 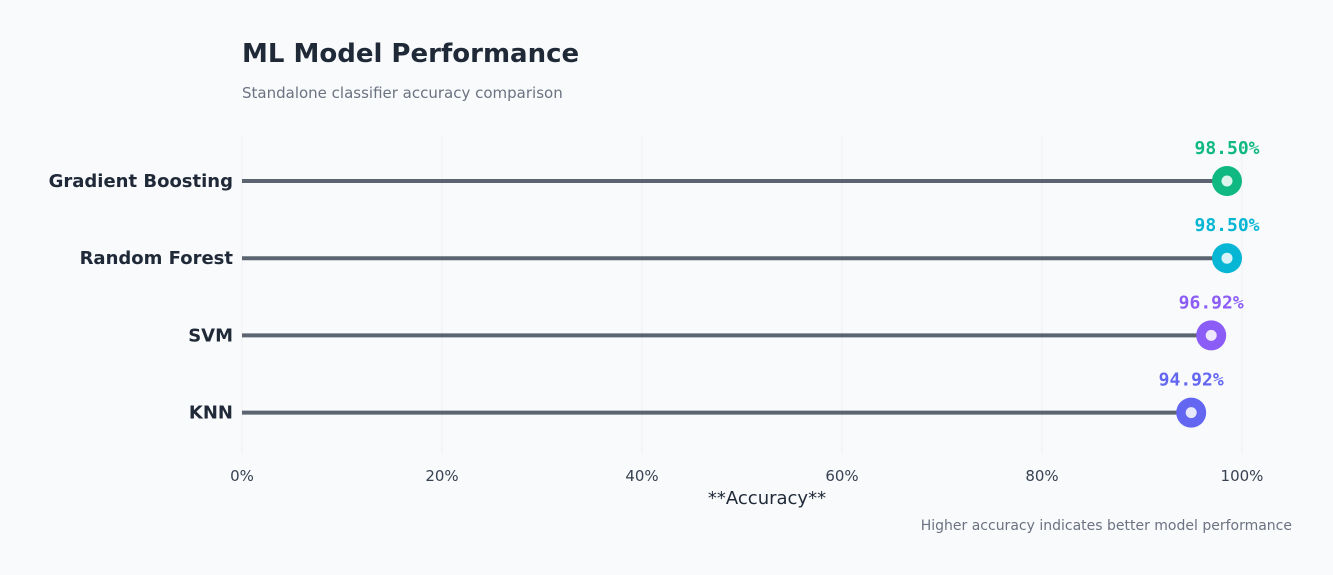 I want to click on dots, so click(x=1209, y=297).